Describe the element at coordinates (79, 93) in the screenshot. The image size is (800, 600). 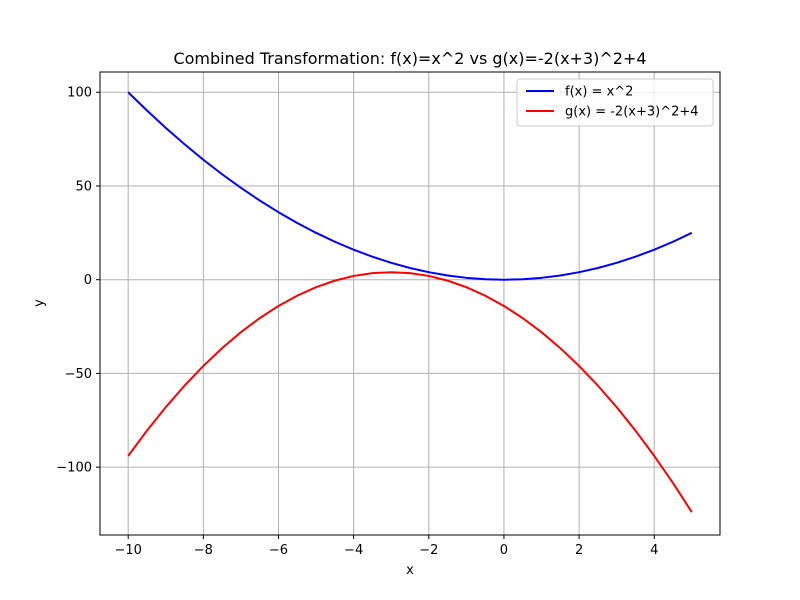
I see `y-tick-label: 100` at that location.